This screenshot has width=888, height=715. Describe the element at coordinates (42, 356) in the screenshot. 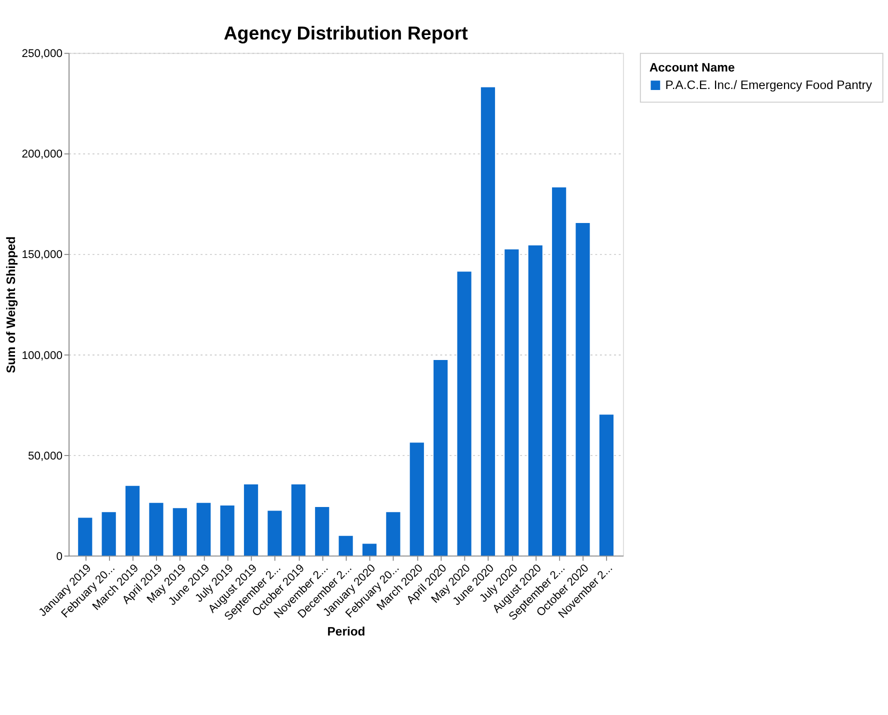

I see `y-tick-label: 100,000` at that location.